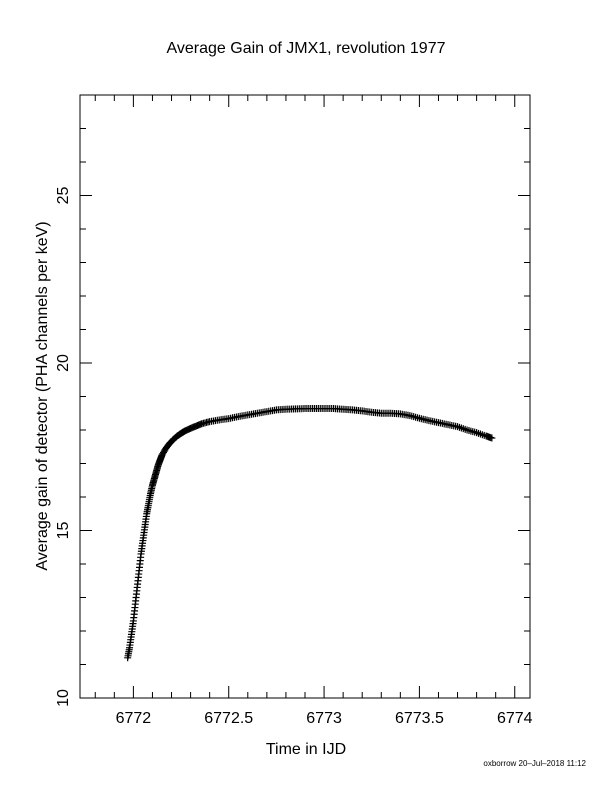 The width and height of the screenshot is (612, 792). What do you see at coordinates (63, 196) in the screenshot?
I see `y-tick-label: 25` at bounding box center [63, 196].